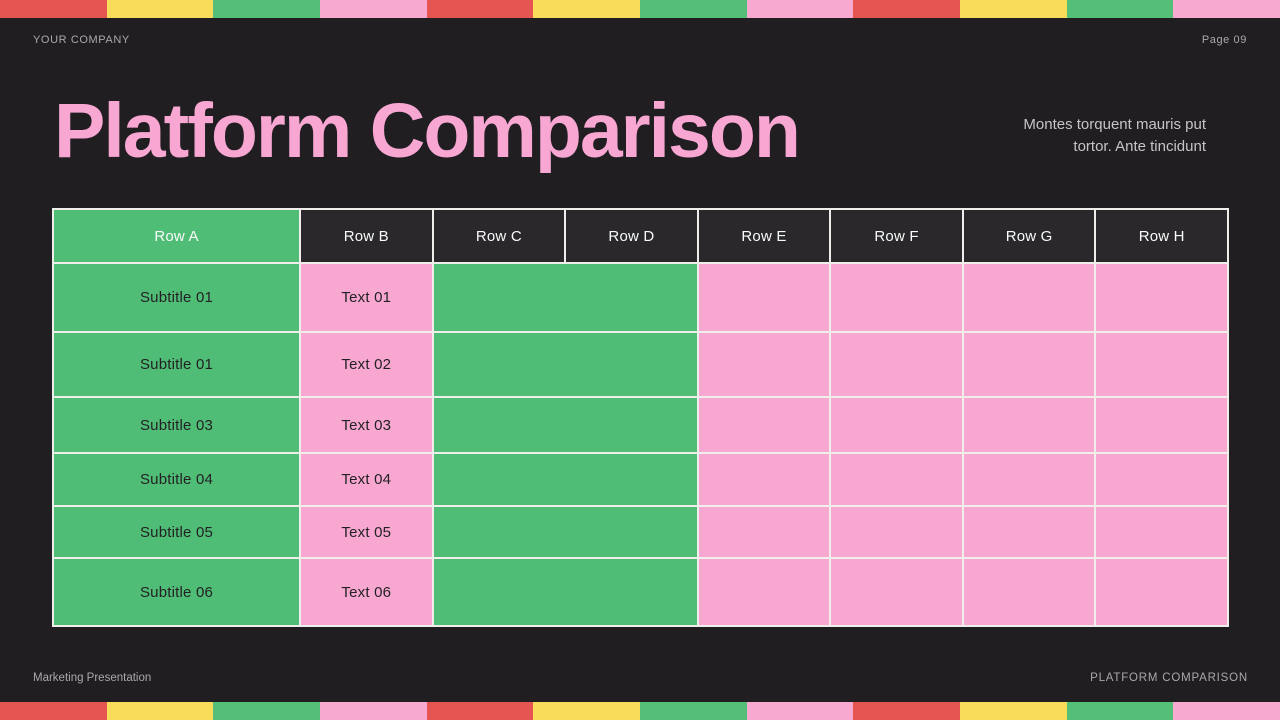  Describe the element at coordinates (176, 479) in the screenshot. I see `table-cell-subtitle: Subtitle 04` at that location.